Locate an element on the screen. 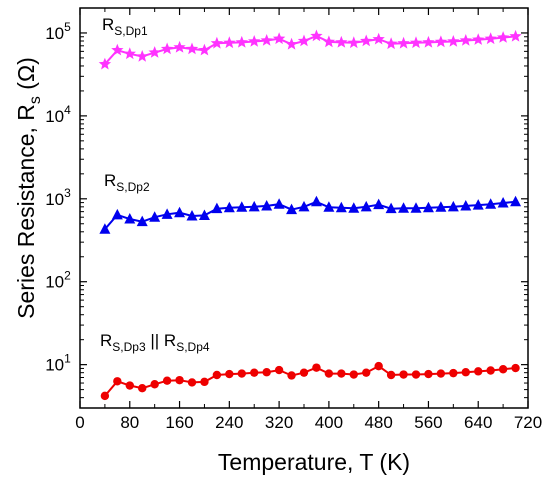 The height and width of the screenshot is (480, 550). y-tick-label: 10³ is located at coordinates (58, 197).